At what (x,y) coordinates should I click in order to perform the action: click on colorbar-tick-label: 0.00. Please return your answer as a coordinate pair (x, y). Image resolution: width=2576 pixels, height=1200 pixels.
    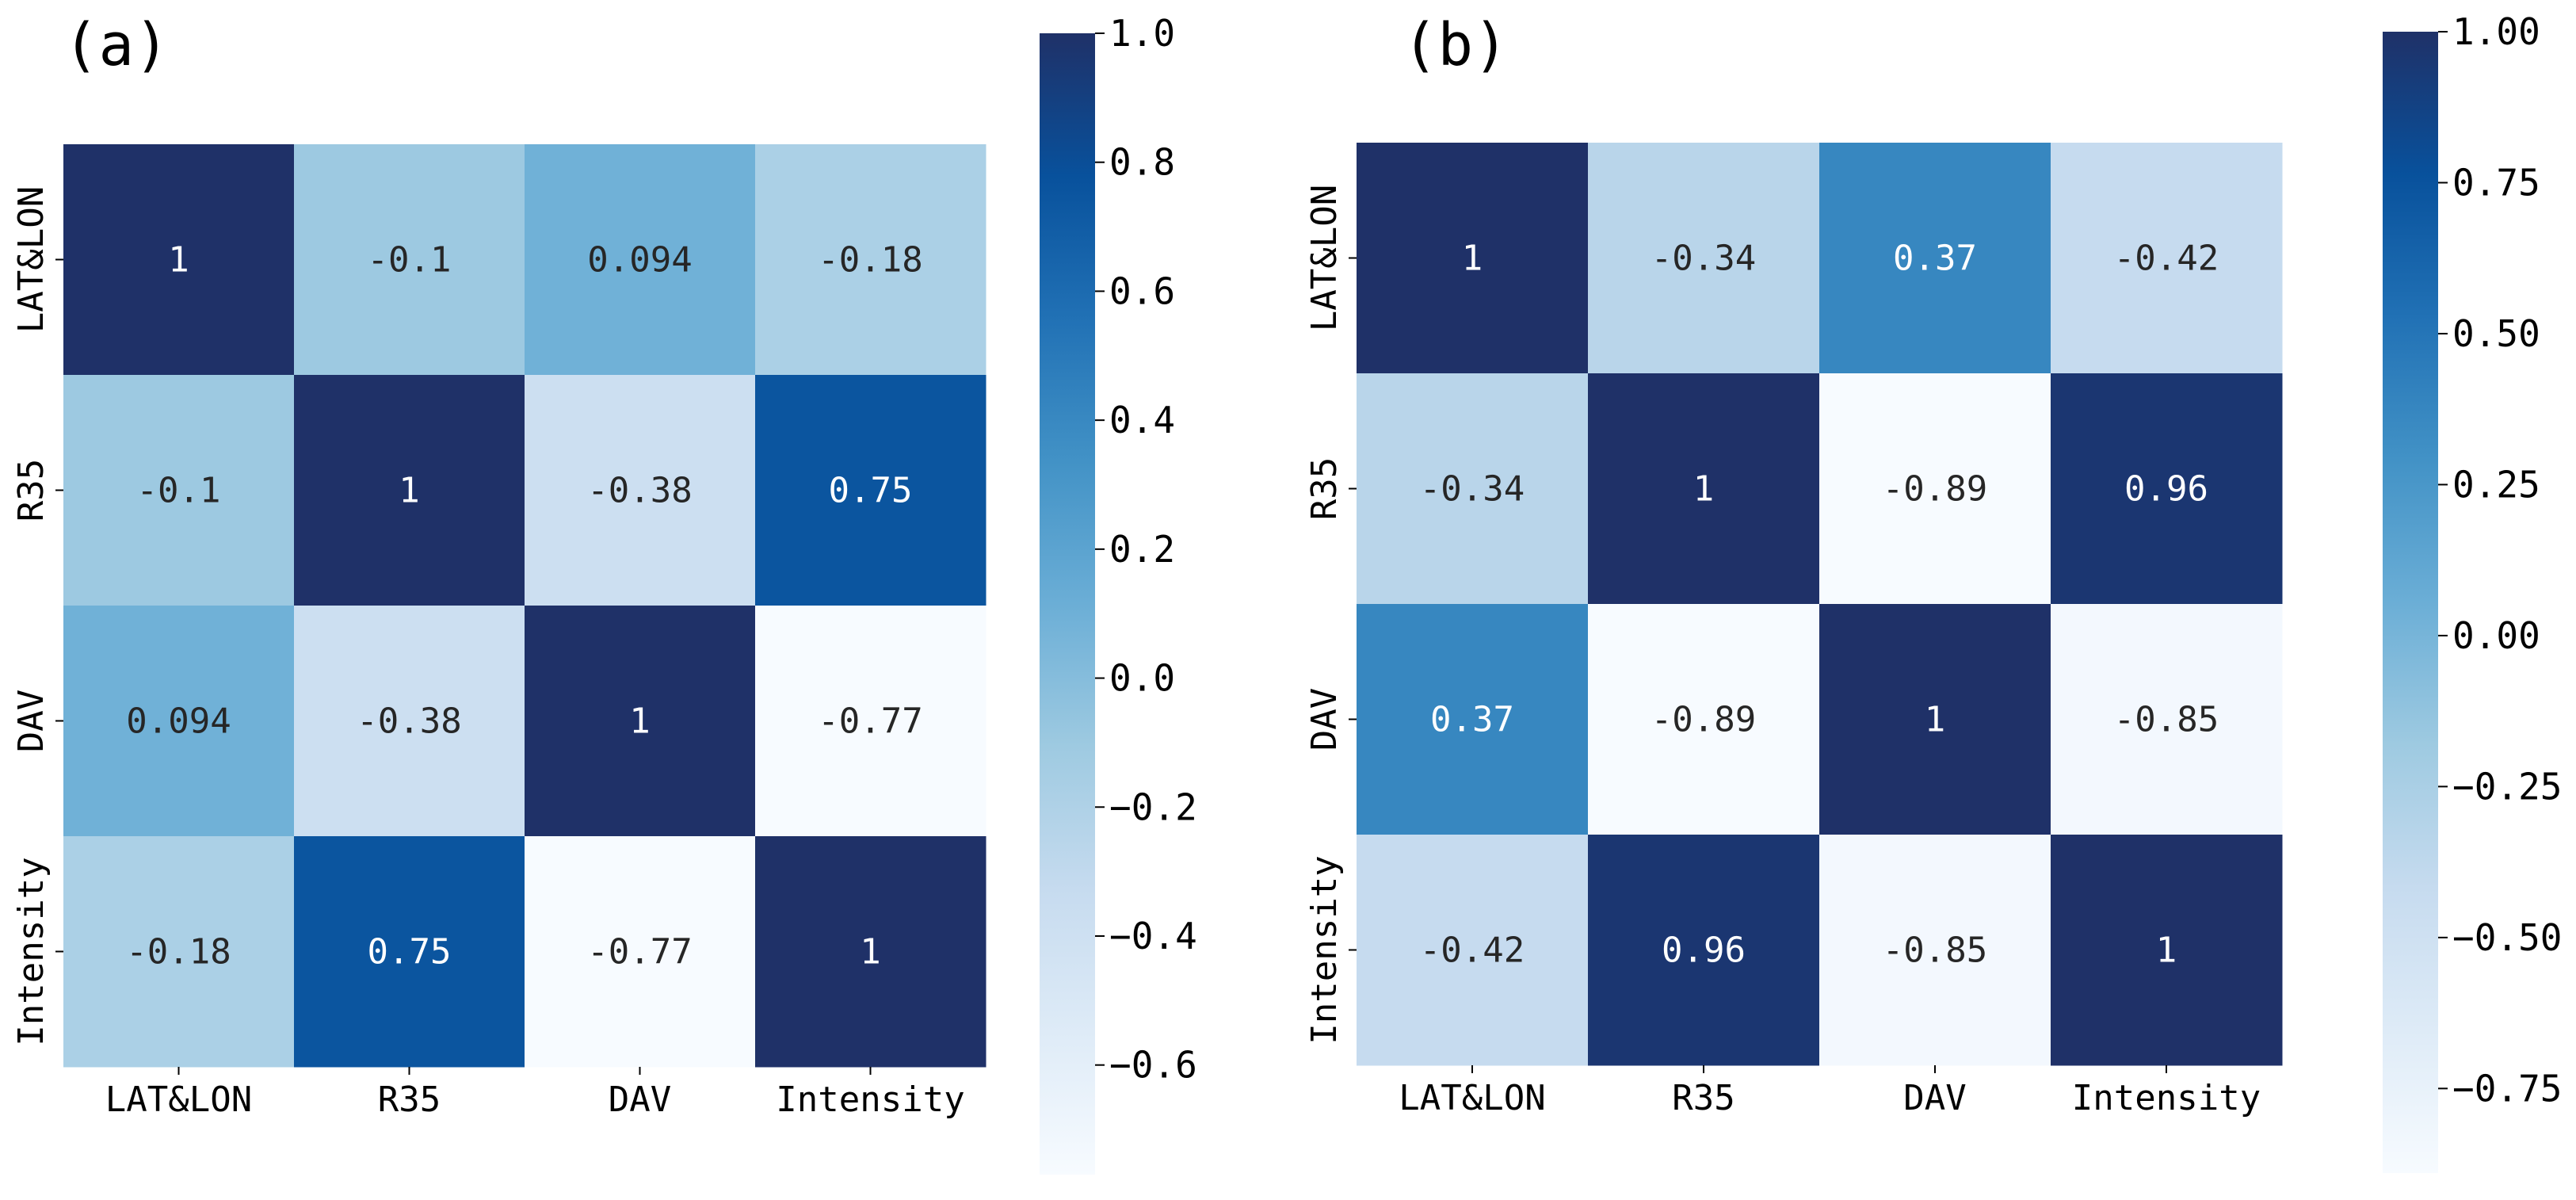
    Looking at the image, I should click on (2496, 635).